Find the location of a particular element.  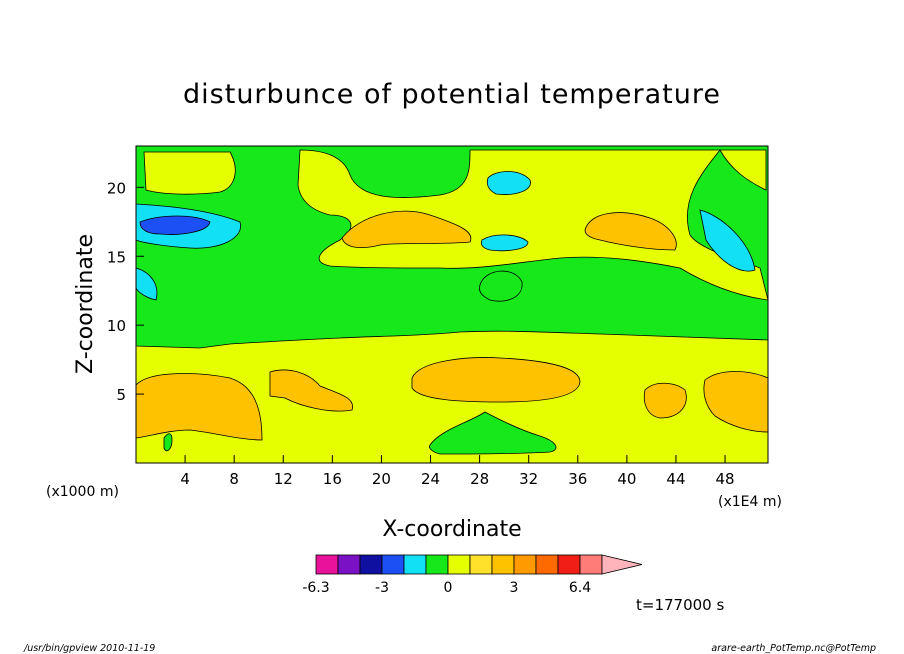

x-tick-label: 4 is located at coordinates (185, 479).